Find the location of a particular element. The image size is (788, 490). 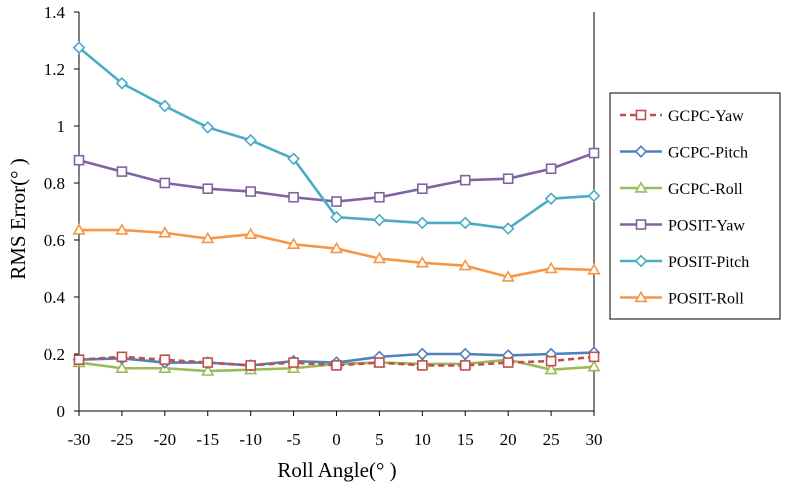

legend-box is located at coordinates (695, 206).